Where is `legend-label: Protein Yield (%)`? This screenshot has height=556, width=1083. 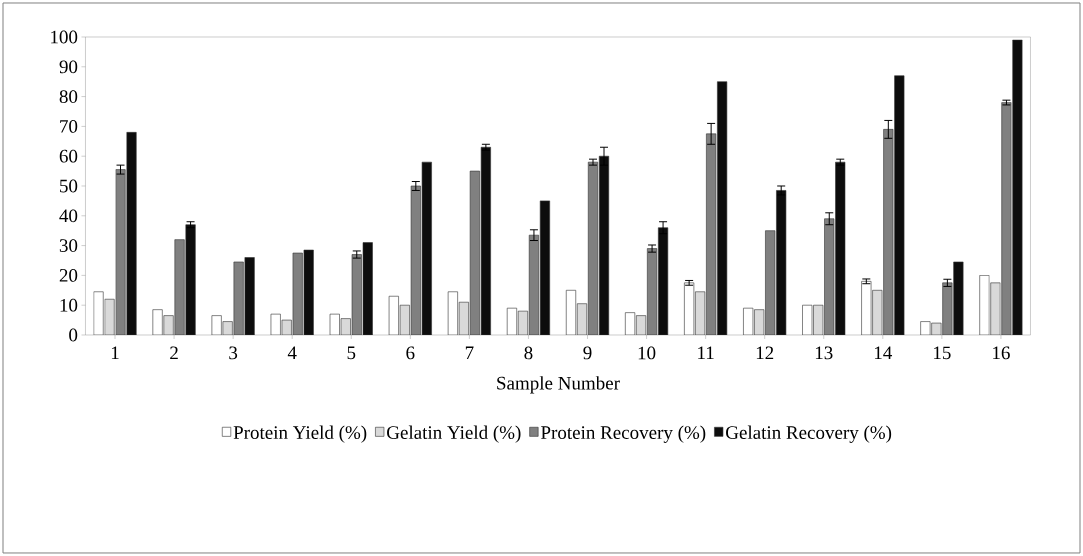 legend-label: Protein Yield (%) is located at coordinates (300, 434).